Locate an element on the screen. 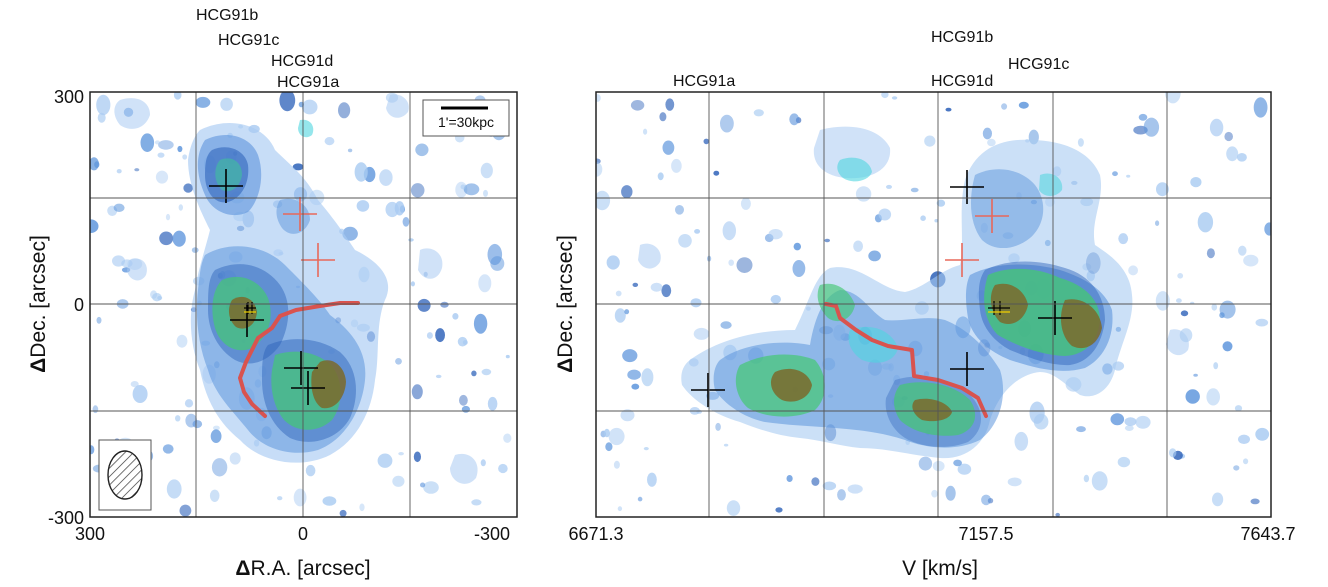  right-crosses is located at coordinates (881, 288).